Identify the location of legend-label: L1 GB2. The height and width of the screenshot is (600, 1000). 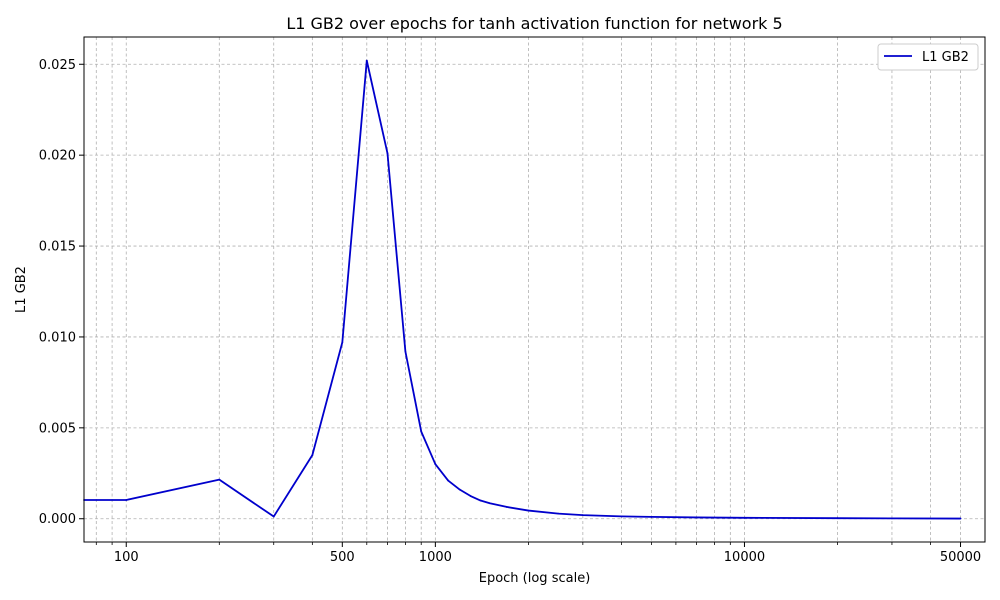
(945, 57).